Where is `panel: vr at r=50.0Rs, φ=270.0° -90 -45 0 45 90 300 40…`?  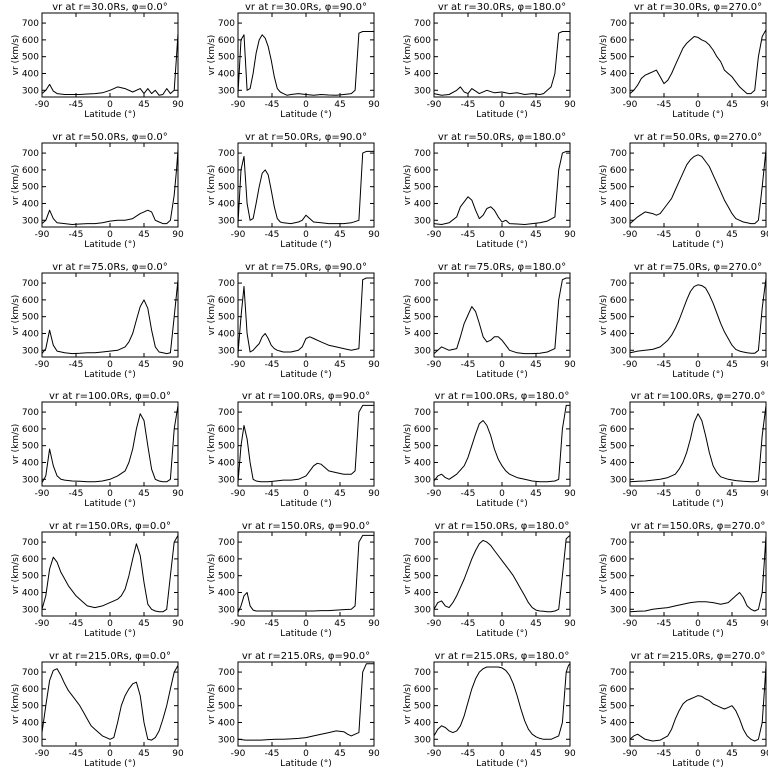
panel: vr at r=50.0Rs, φ=270.0° -90 -45 0 45 90 300 40… is located at coordinates (683, 191).